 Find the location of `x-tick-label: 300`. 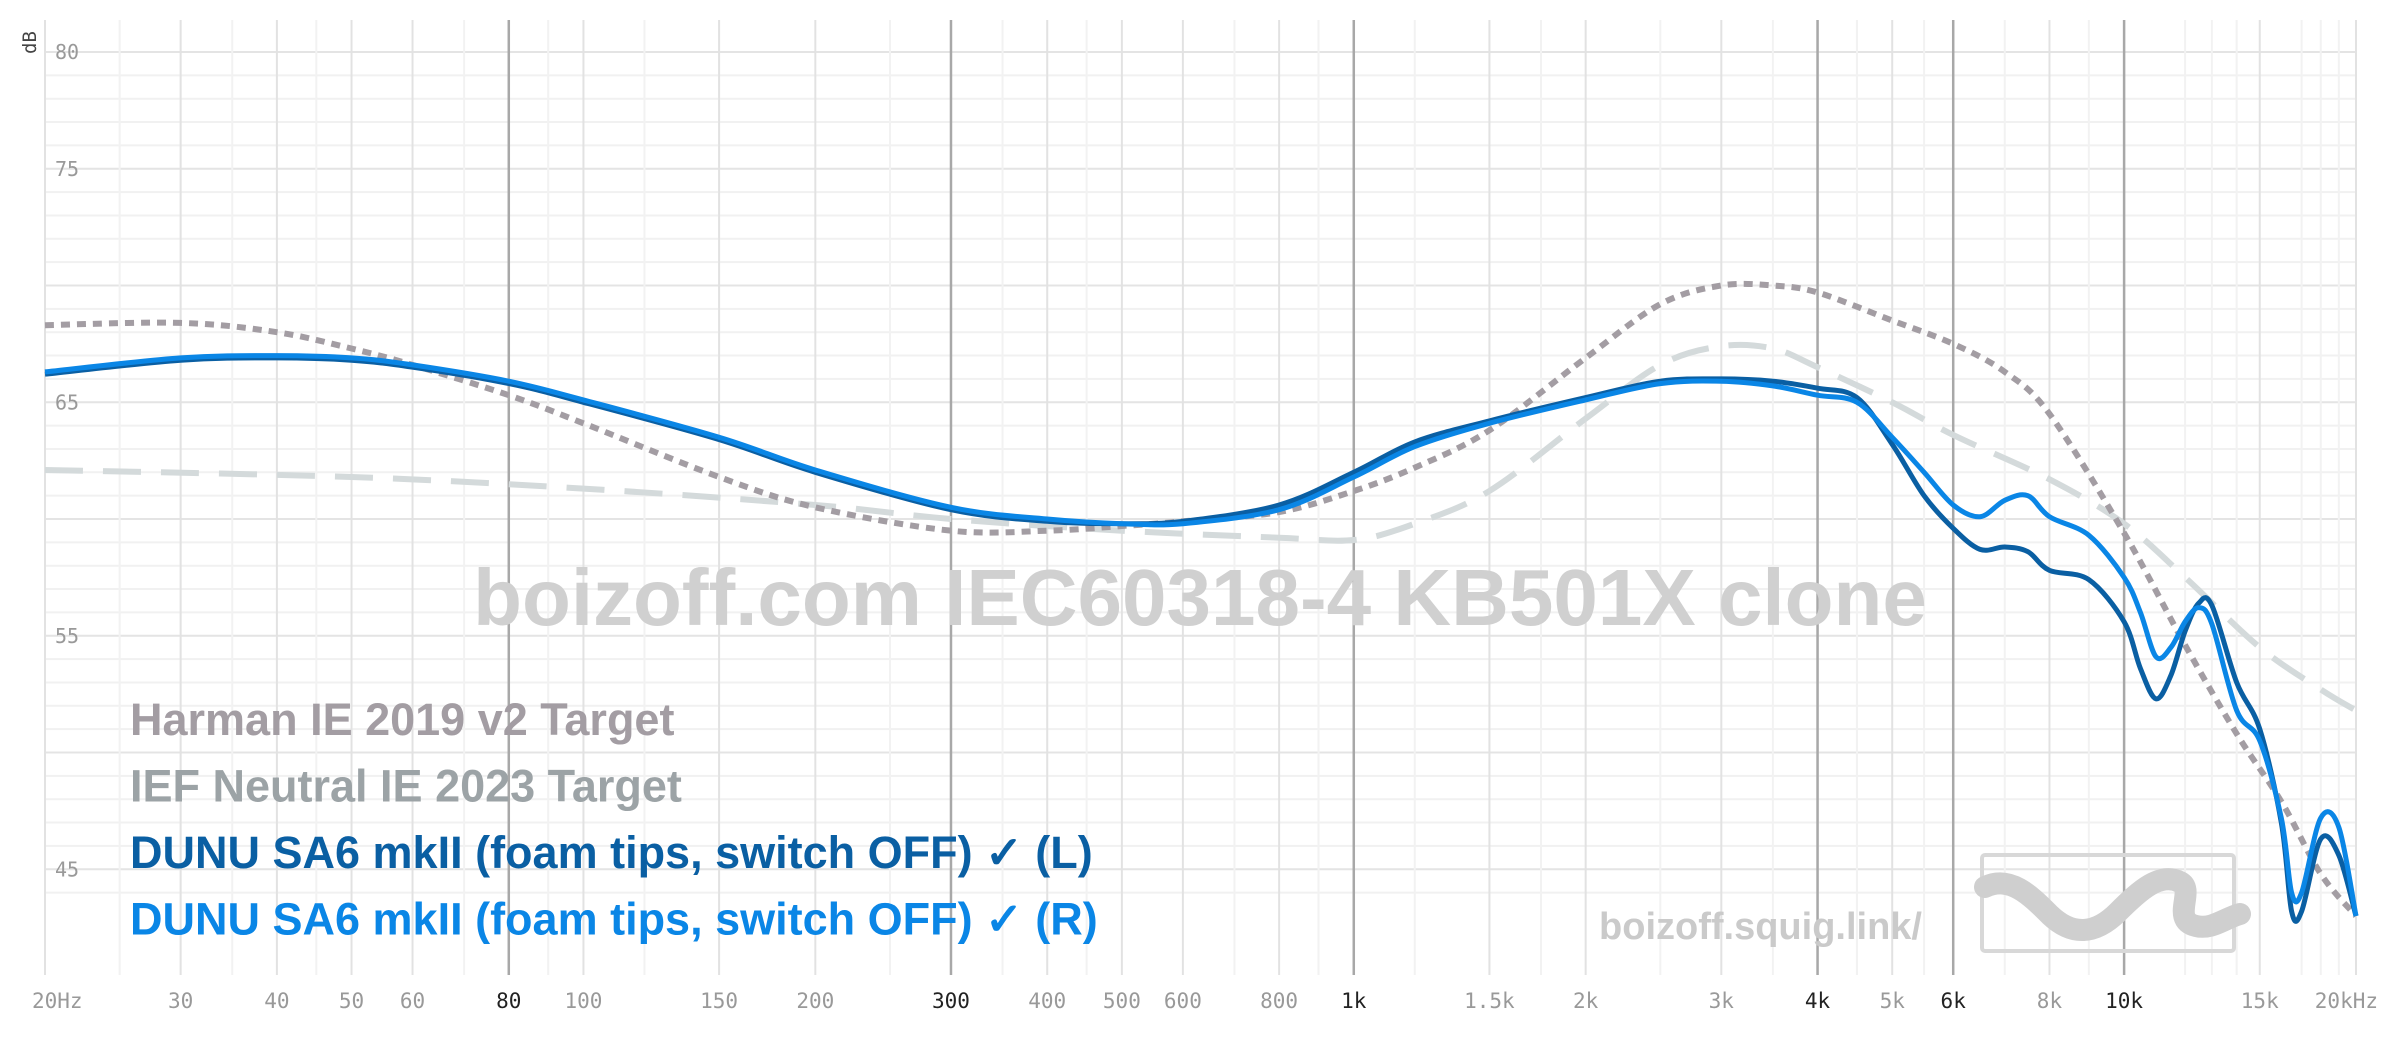

x-tick-label: 300 is located at coordinates (951, 1001).